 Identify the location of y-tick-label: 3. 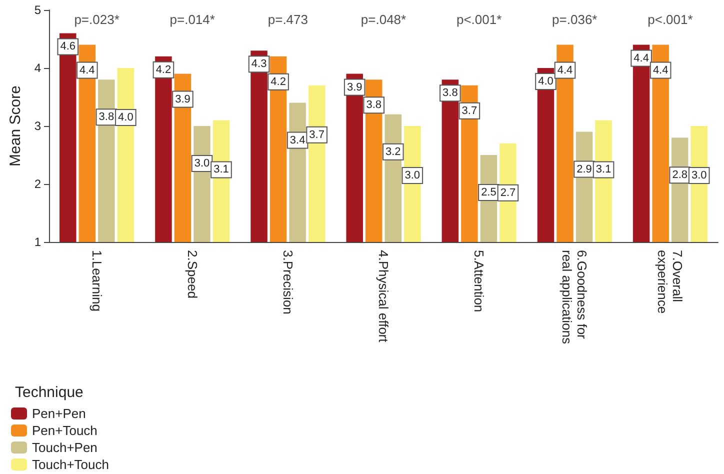
(38, 126).